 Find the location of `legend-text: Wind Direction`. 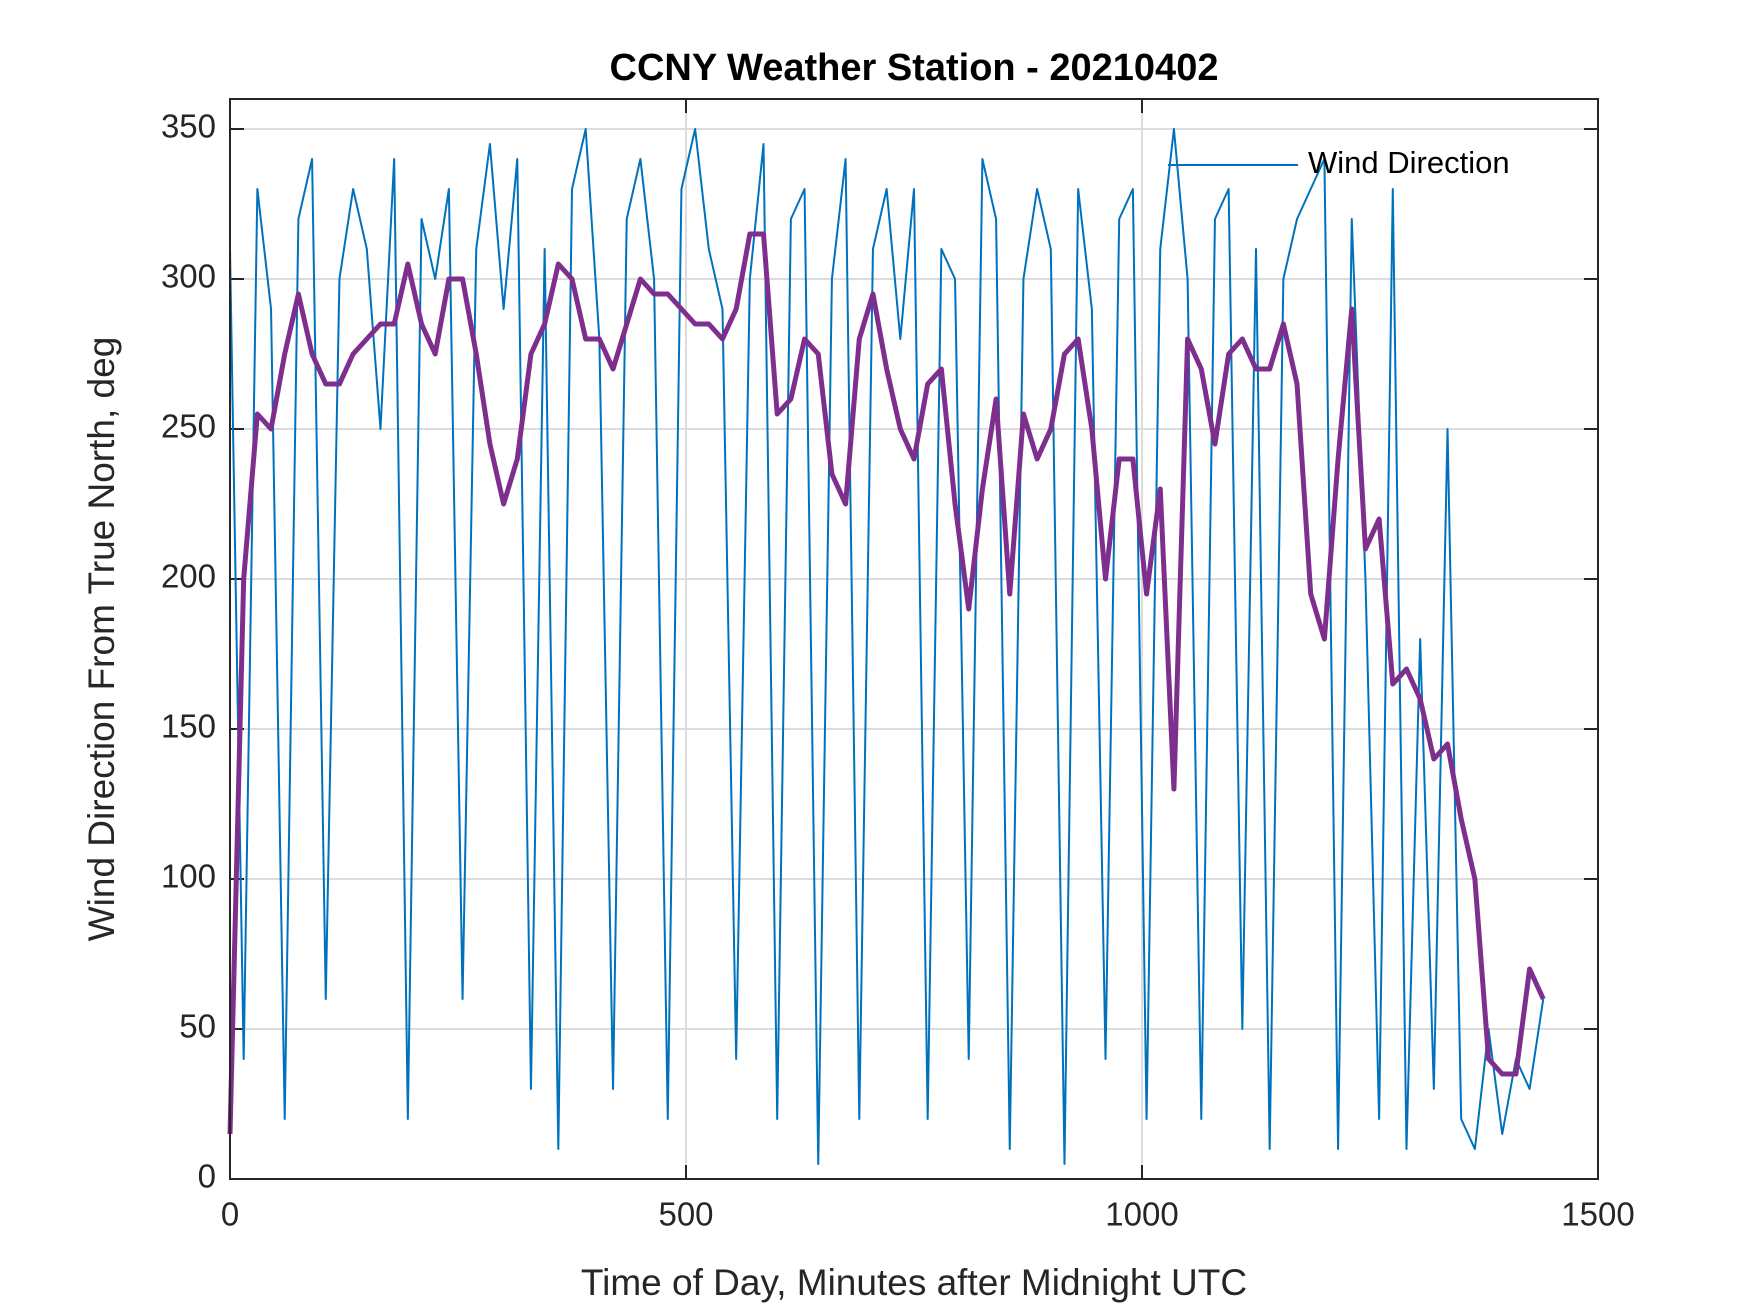

legend-text: Wind Direction is located at coordinates (1409, 162).